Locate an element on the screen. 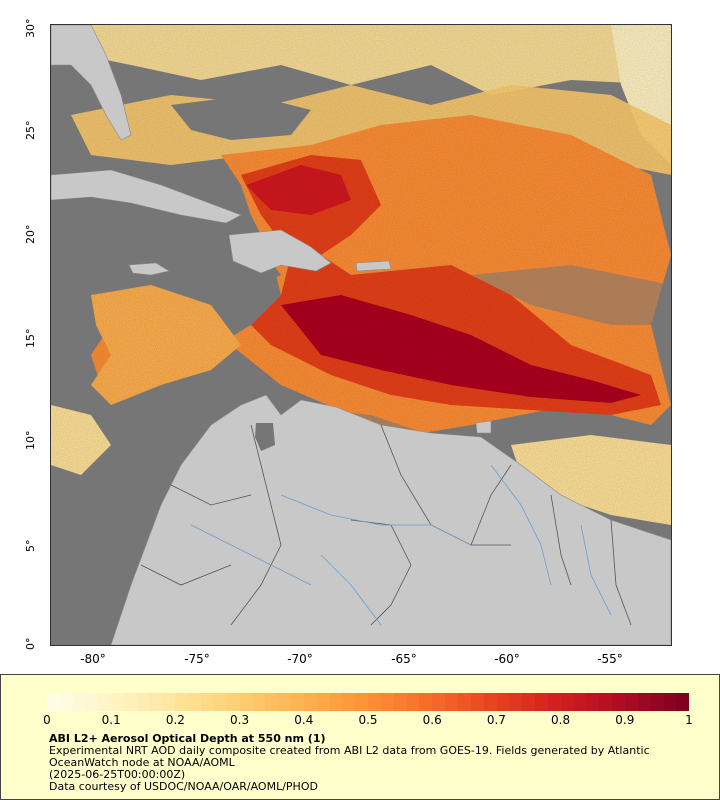 The image size is (720, 800). colorbar is located at coordinates (368, 702).